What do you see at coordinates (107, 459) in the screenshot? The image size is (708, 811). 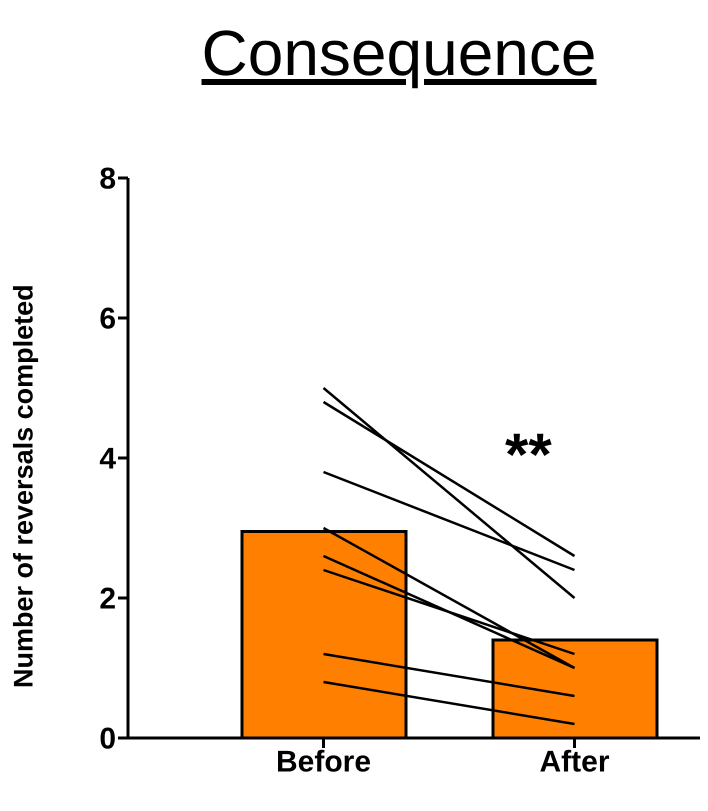 I see `y-tick-label: 4` at bounding box center [107, 459].